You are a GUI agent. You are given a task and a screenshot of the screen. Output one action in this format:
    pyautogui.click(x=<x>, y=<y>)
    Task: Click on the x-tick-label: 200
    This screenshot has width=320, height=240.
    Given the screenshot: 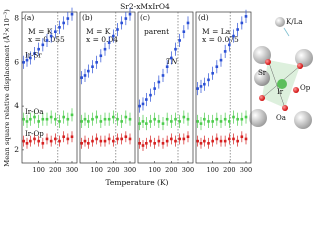 What is the action you would take?
    pyautogui.click(x=113, y=170)
    